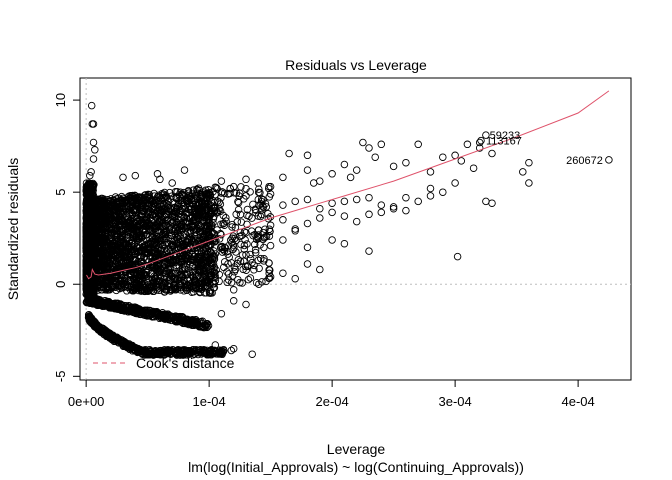 This screenshot has height=480, width=672. I want to click on point-label-113167: 113167, so click(504, 142).